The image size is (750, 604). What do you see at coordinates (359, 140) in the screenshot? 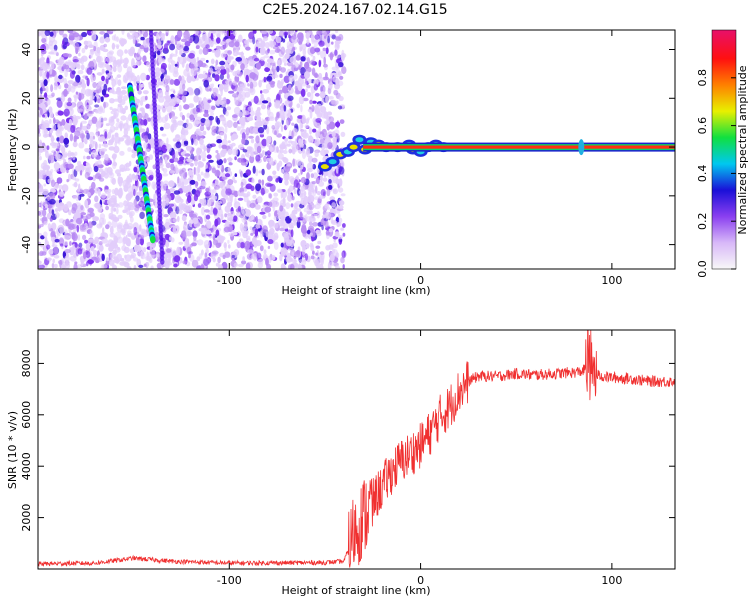
I see `carrier-transition-core` at bounding box center [359, 140].